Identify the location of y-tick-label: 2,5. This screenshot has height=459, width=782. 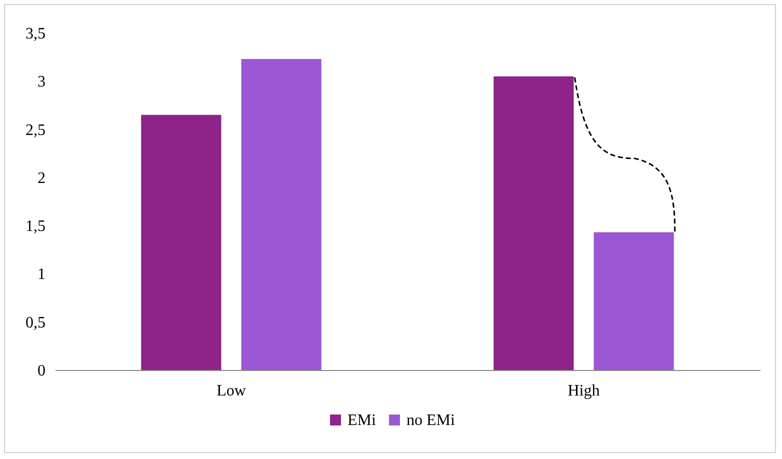
(36, 130).